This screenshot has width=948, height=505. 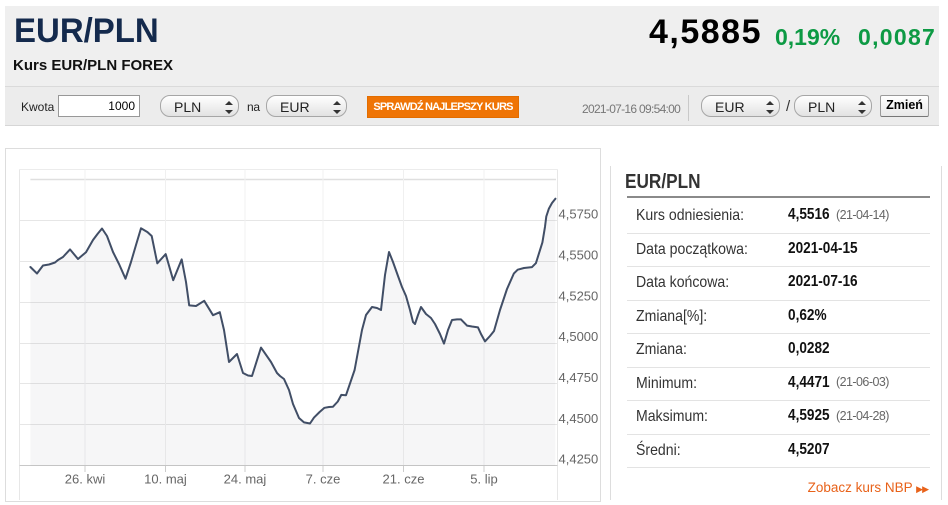 I want to click on svg-text: 24. maj, so click(x=245, y=479).